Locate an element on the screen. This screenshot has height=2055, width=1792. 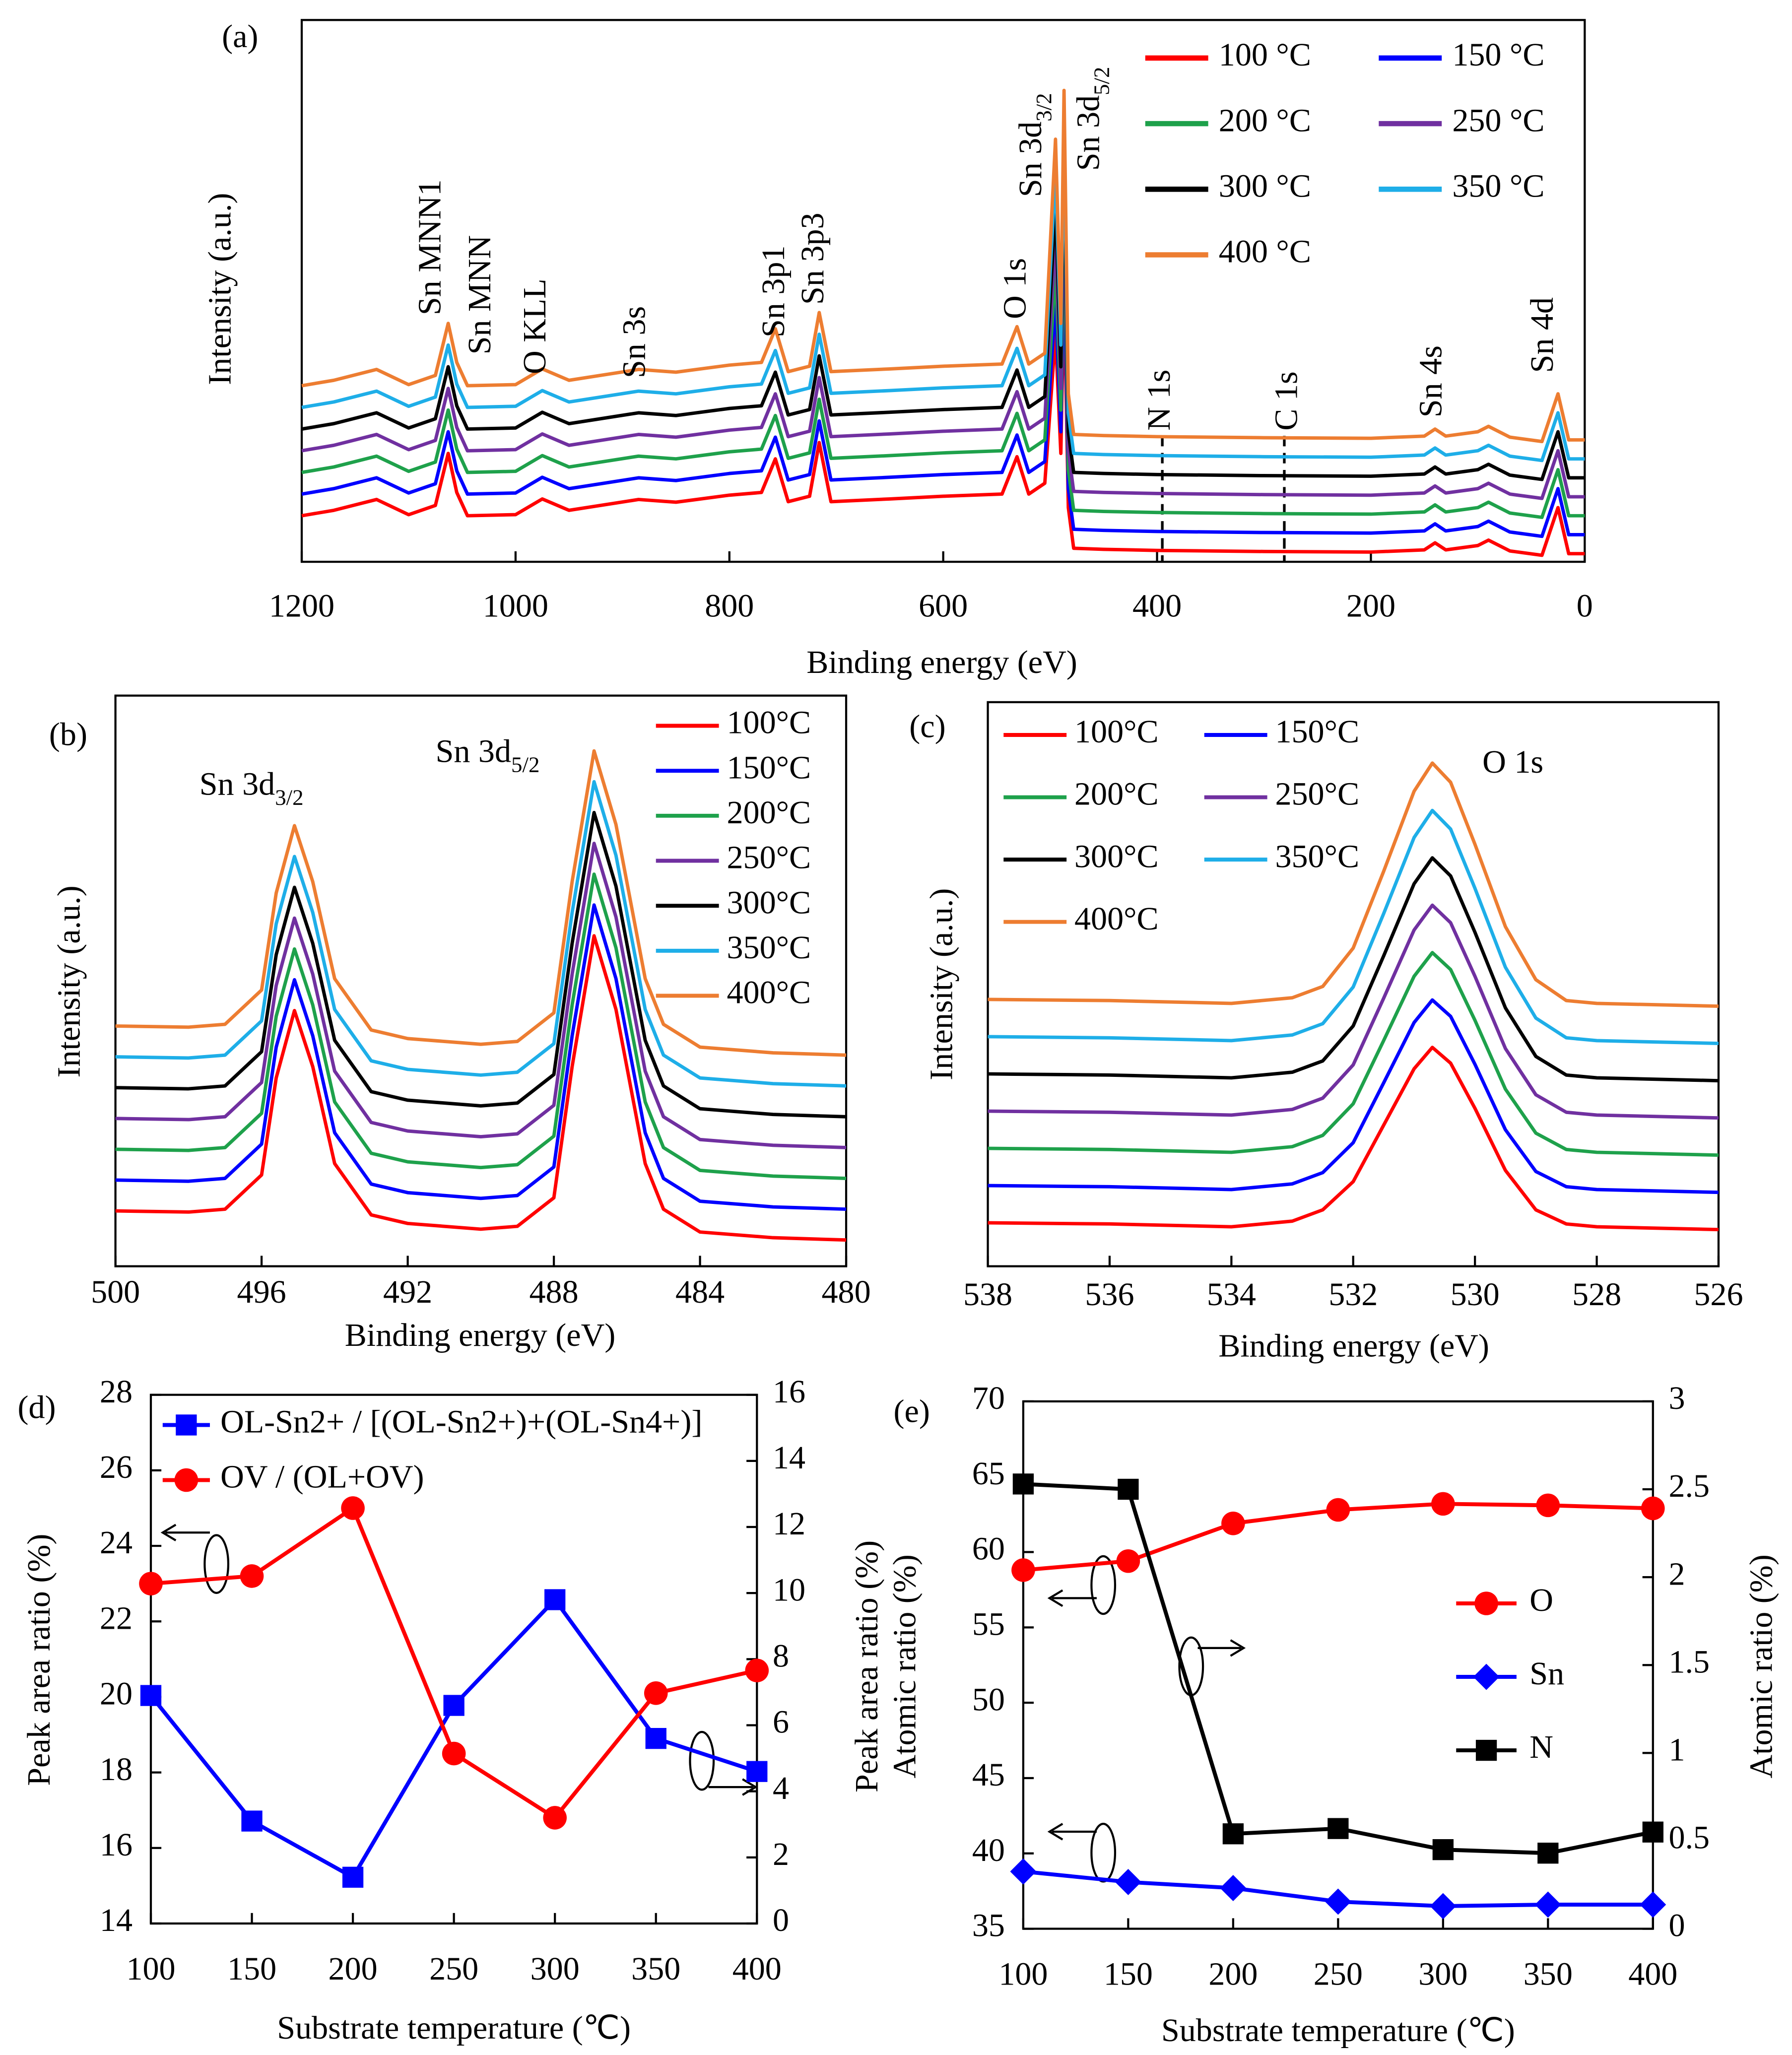
legend-label: 150°C is located at coordinates (769, 767).